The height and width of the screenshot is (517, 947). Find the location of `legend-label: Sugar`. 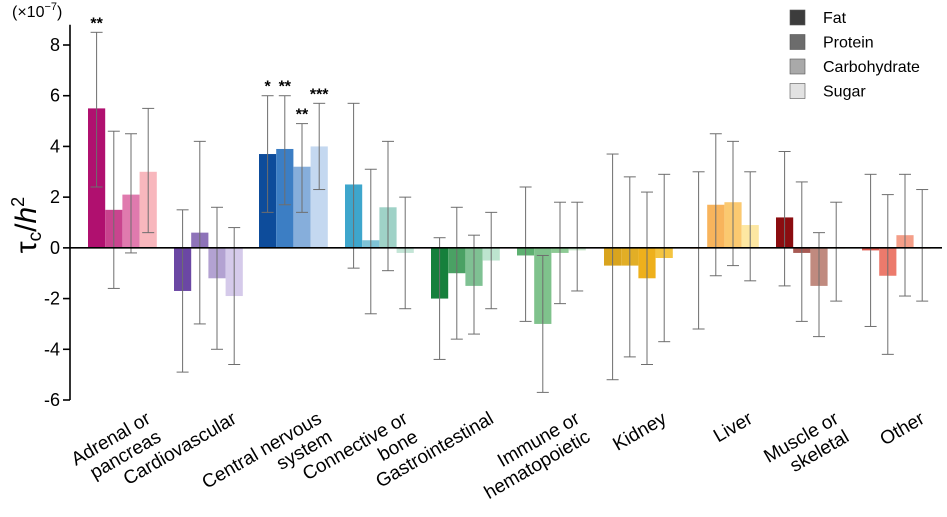

legend-label: Sugar is located at coordinates (844, 92).